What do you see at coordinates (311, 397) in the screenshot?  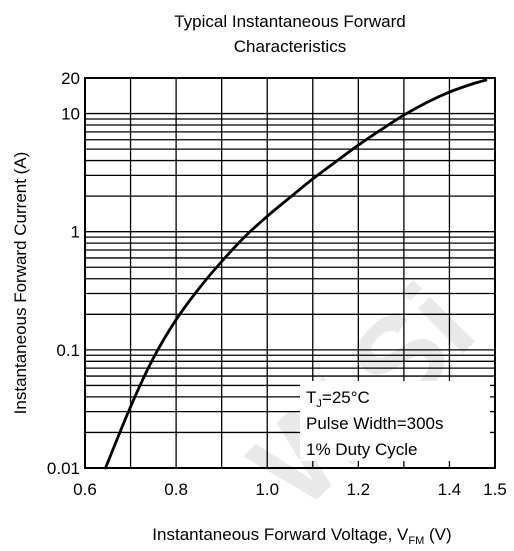 I see `annotation-tj-main: T` at bounding box center [311, 397].